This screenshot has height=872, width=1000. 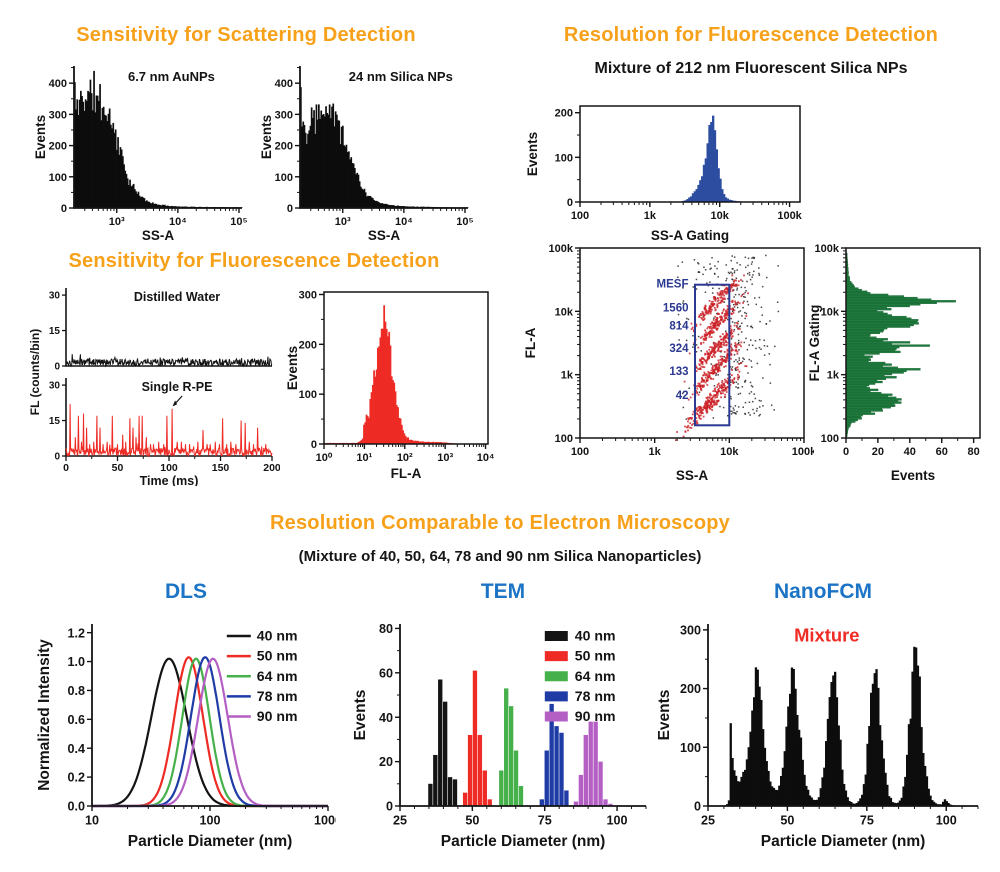 What do you see at coordinates (973, 452) in the screenshot?
I see `svg-text: 80` at bounding box center [973, 452].